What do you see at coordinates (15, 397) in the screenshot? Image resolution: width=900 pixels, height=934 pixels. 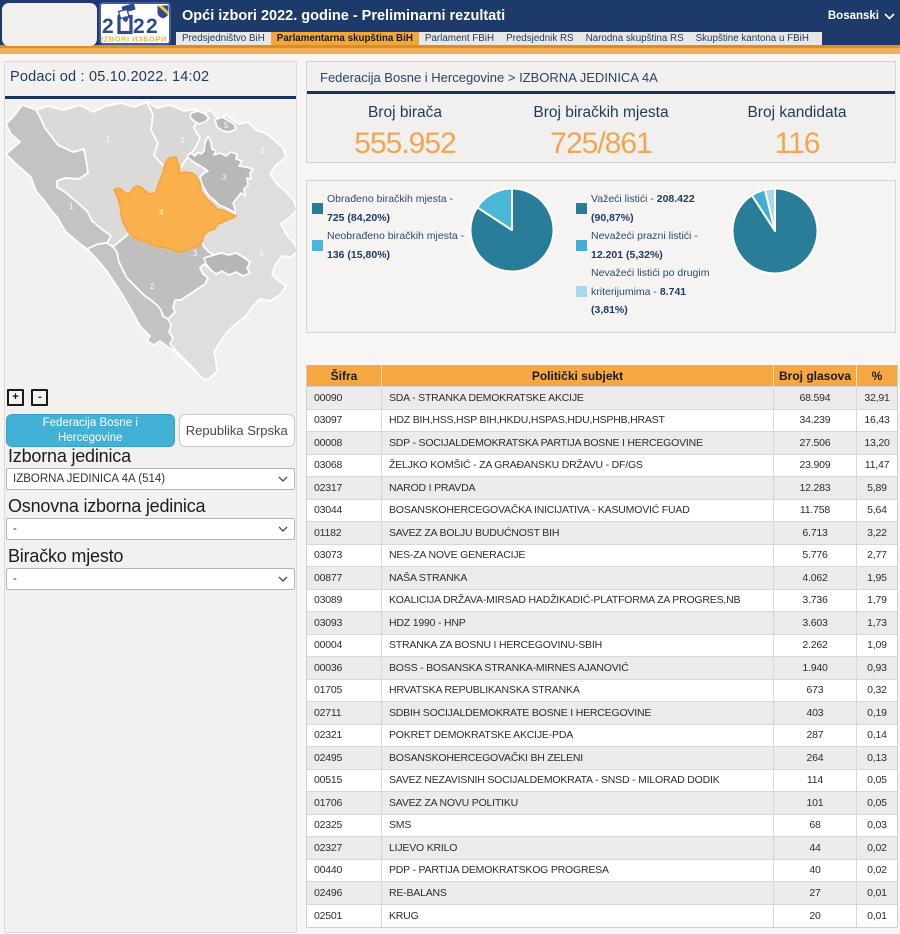 I see `zoom-in-button: +` at bounding box center [15, 397].